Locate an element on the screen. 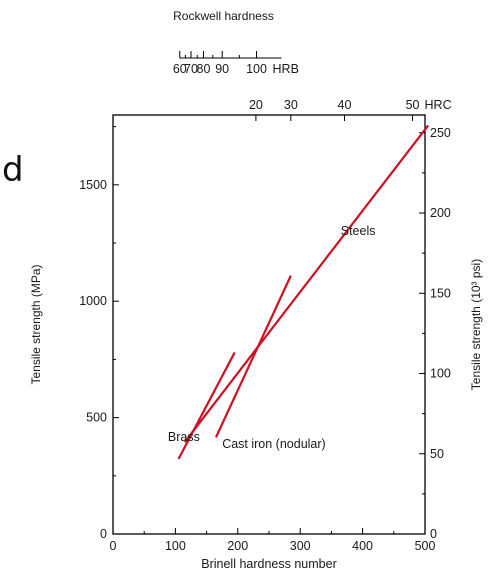 The width and height of the screenshot is (489, 576). y-right-tick-label: 250 is located at coordinates (440, 133).